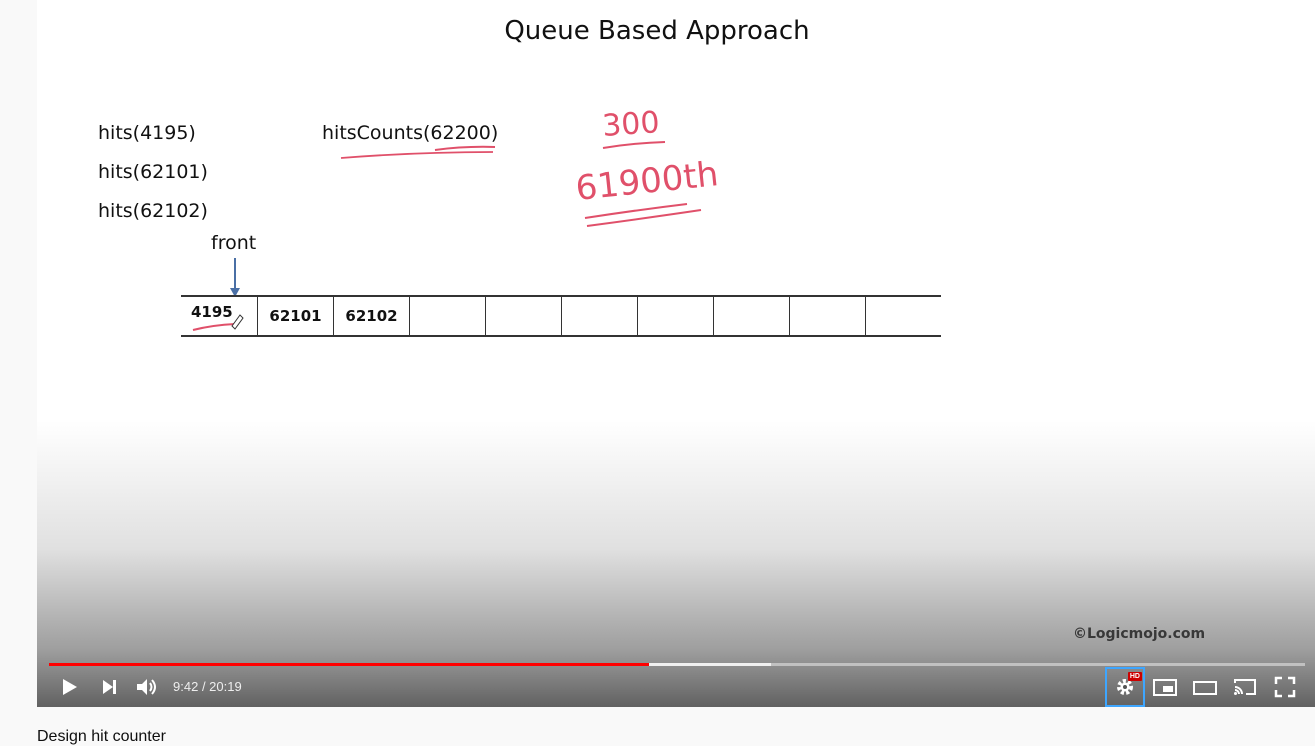 The image size is (1315, 746). Describe the element at coordinates (153, 172) in the screenshot. I see `hit-call-2: hits(62101)` at that location.